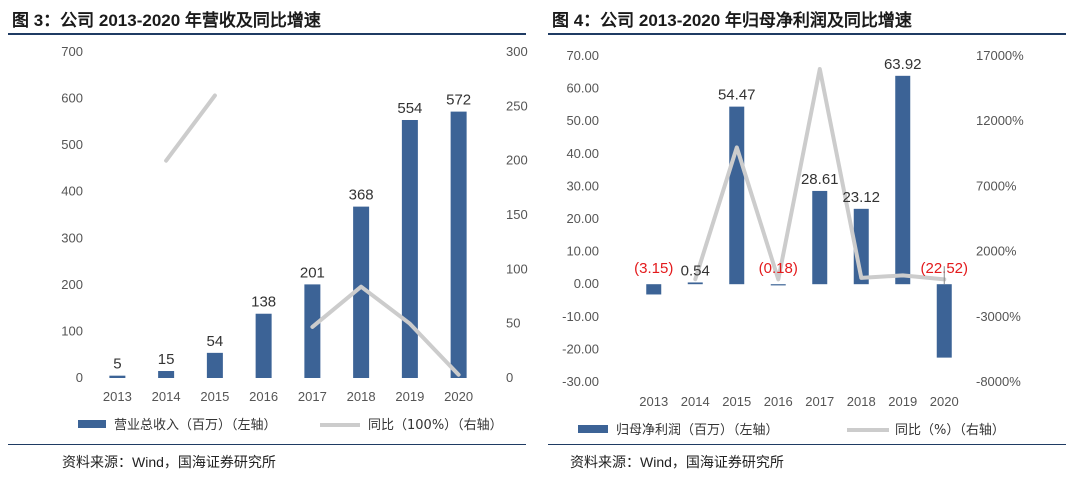 This screenshot has width=1080, height=479. Describe the element at coordinates (361, 195) in the screenshot. I see `bar-data-label: 368` at that location.